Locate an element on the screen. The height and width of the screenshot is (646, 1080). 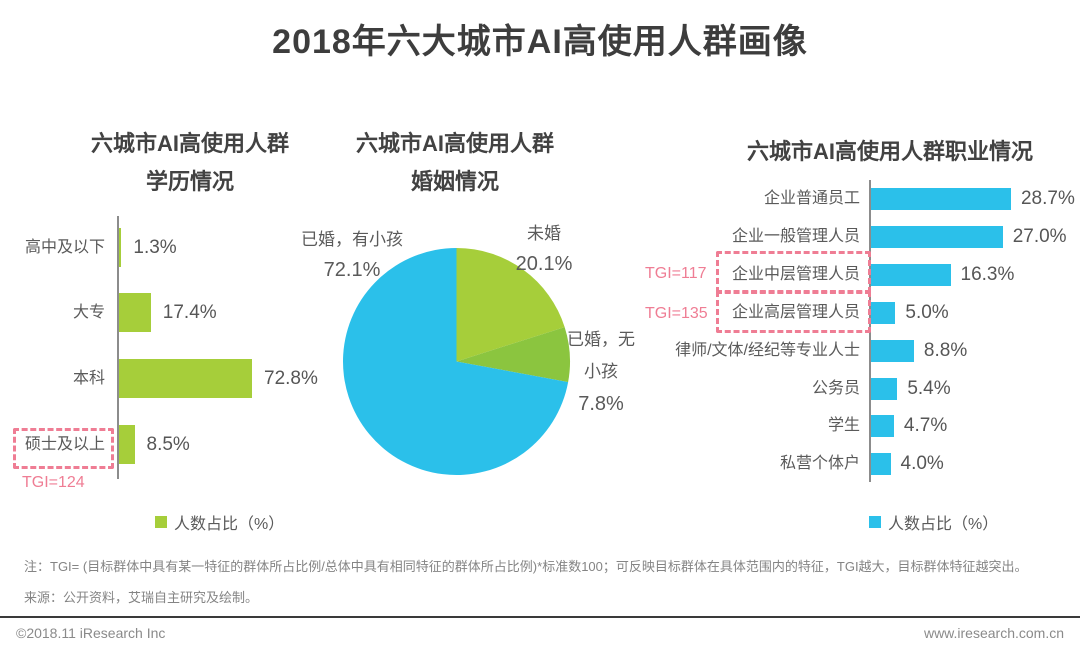
bar-category-label: 本科 is located at coordinates (88, 379).